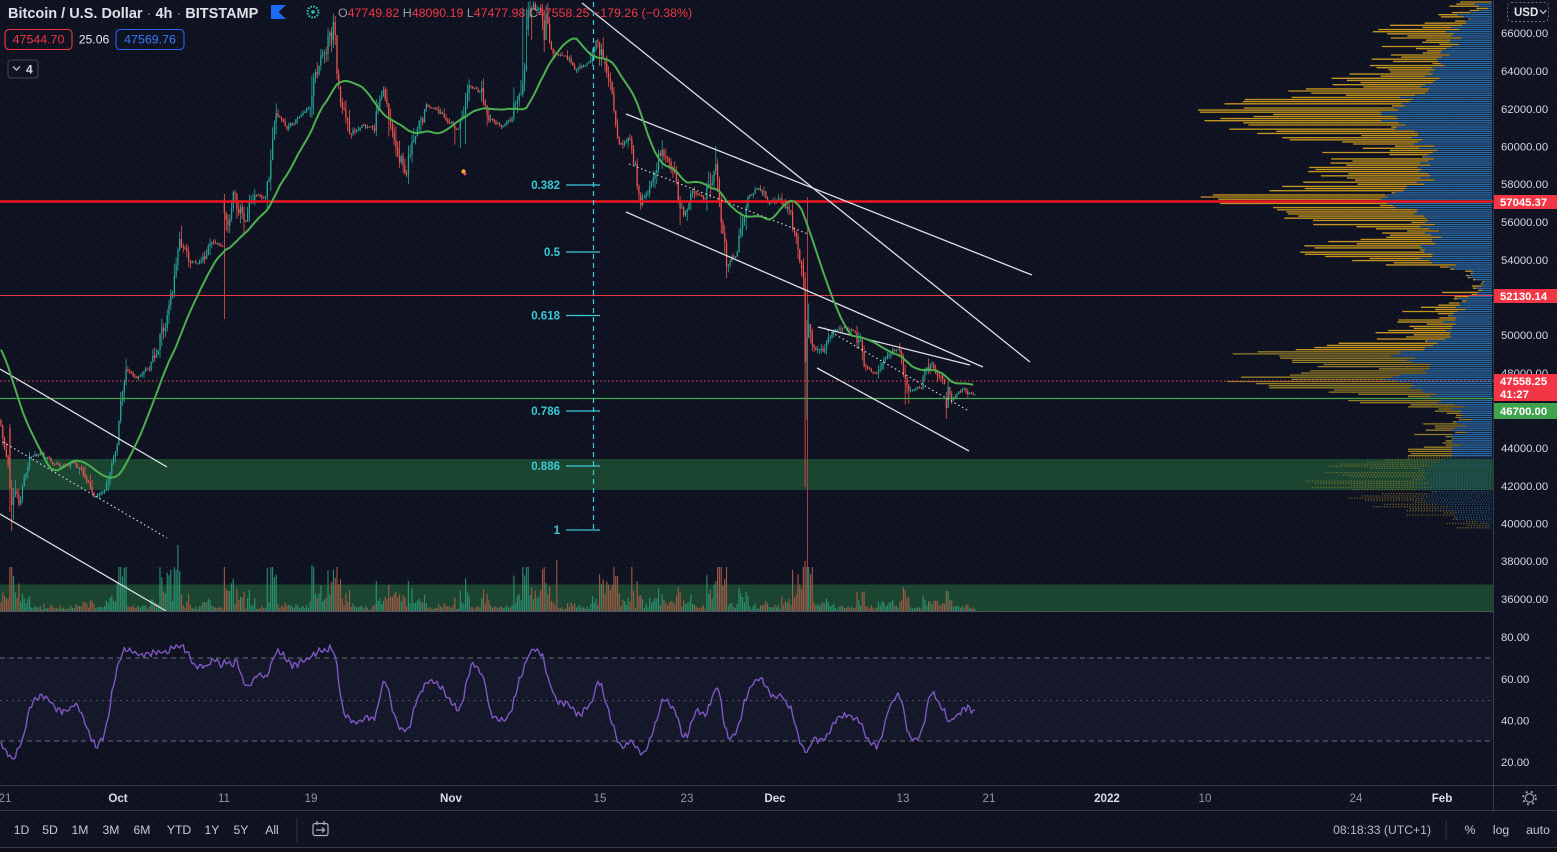  I want to click on svg-text: 6M, so click(142, 830).